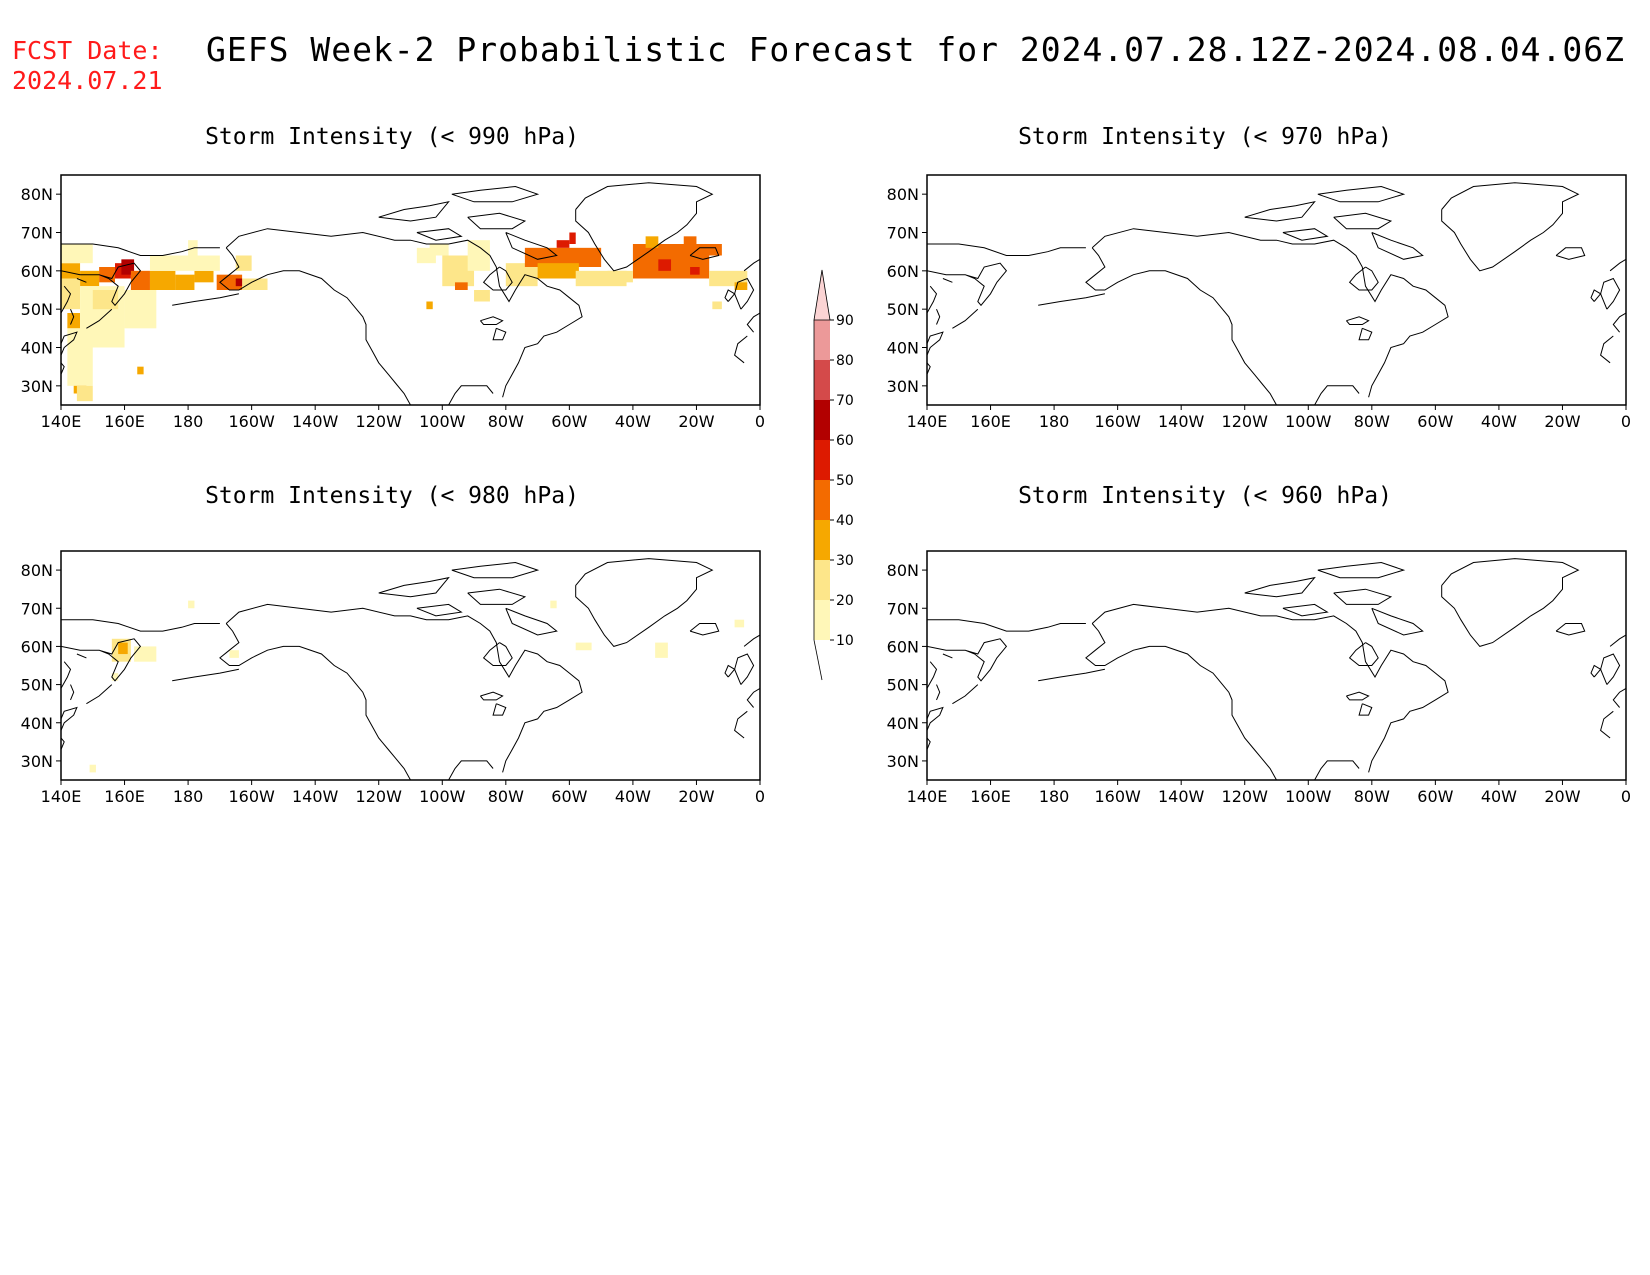 This screenshot has height=1275, width=1650. Describe the element at coordinates (37, 608) in the screenshot. I see `lat-tick-label: 70N` at that location.